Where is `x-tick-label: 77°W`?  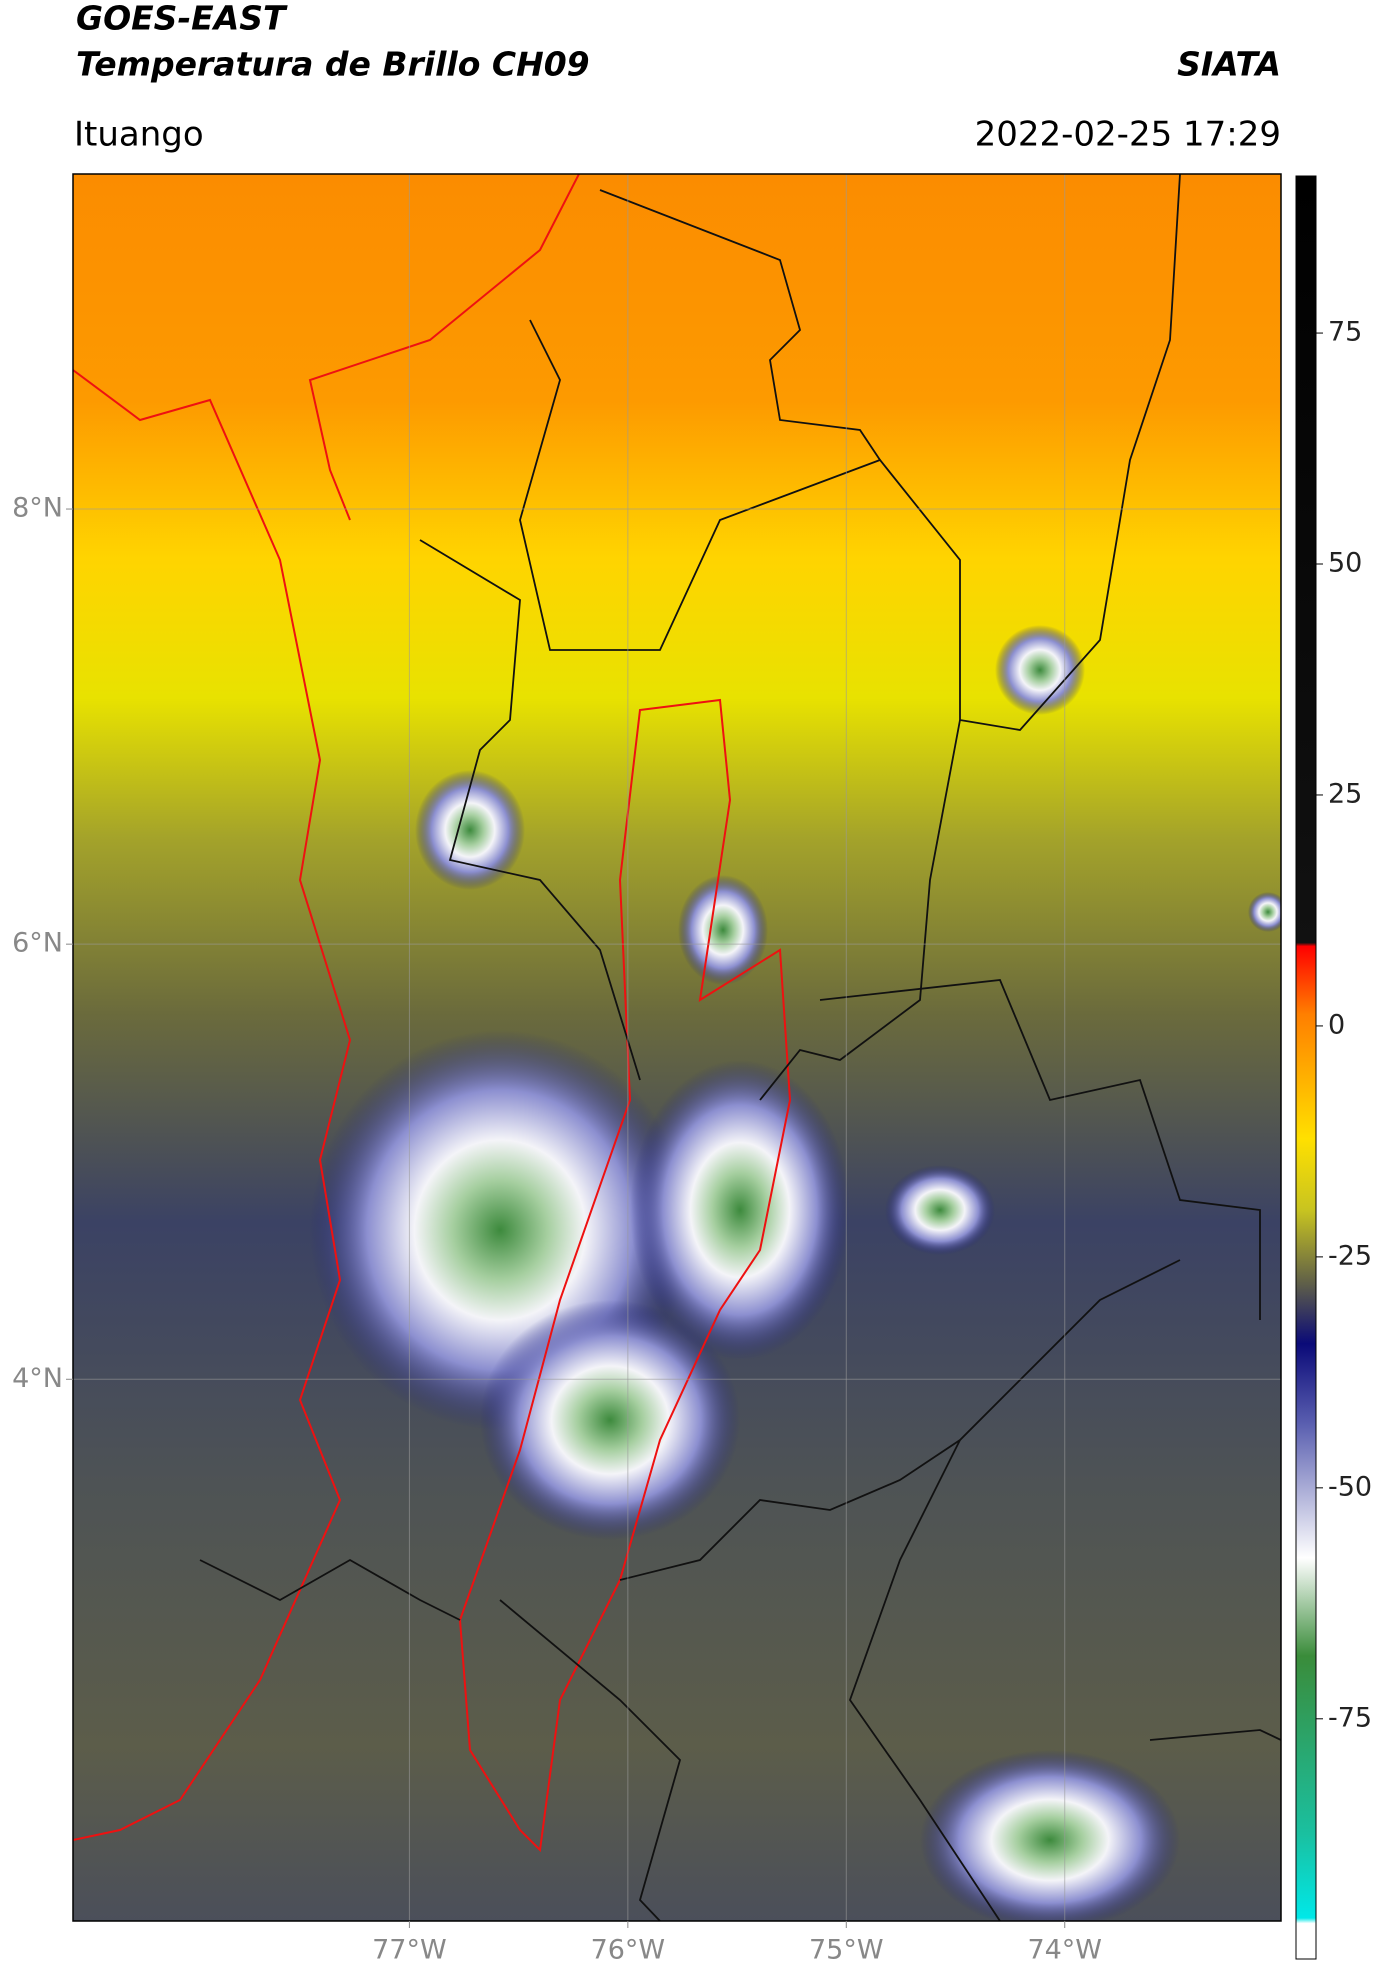 x-tick-label: 77°W is located at coordinates (409, 1950).